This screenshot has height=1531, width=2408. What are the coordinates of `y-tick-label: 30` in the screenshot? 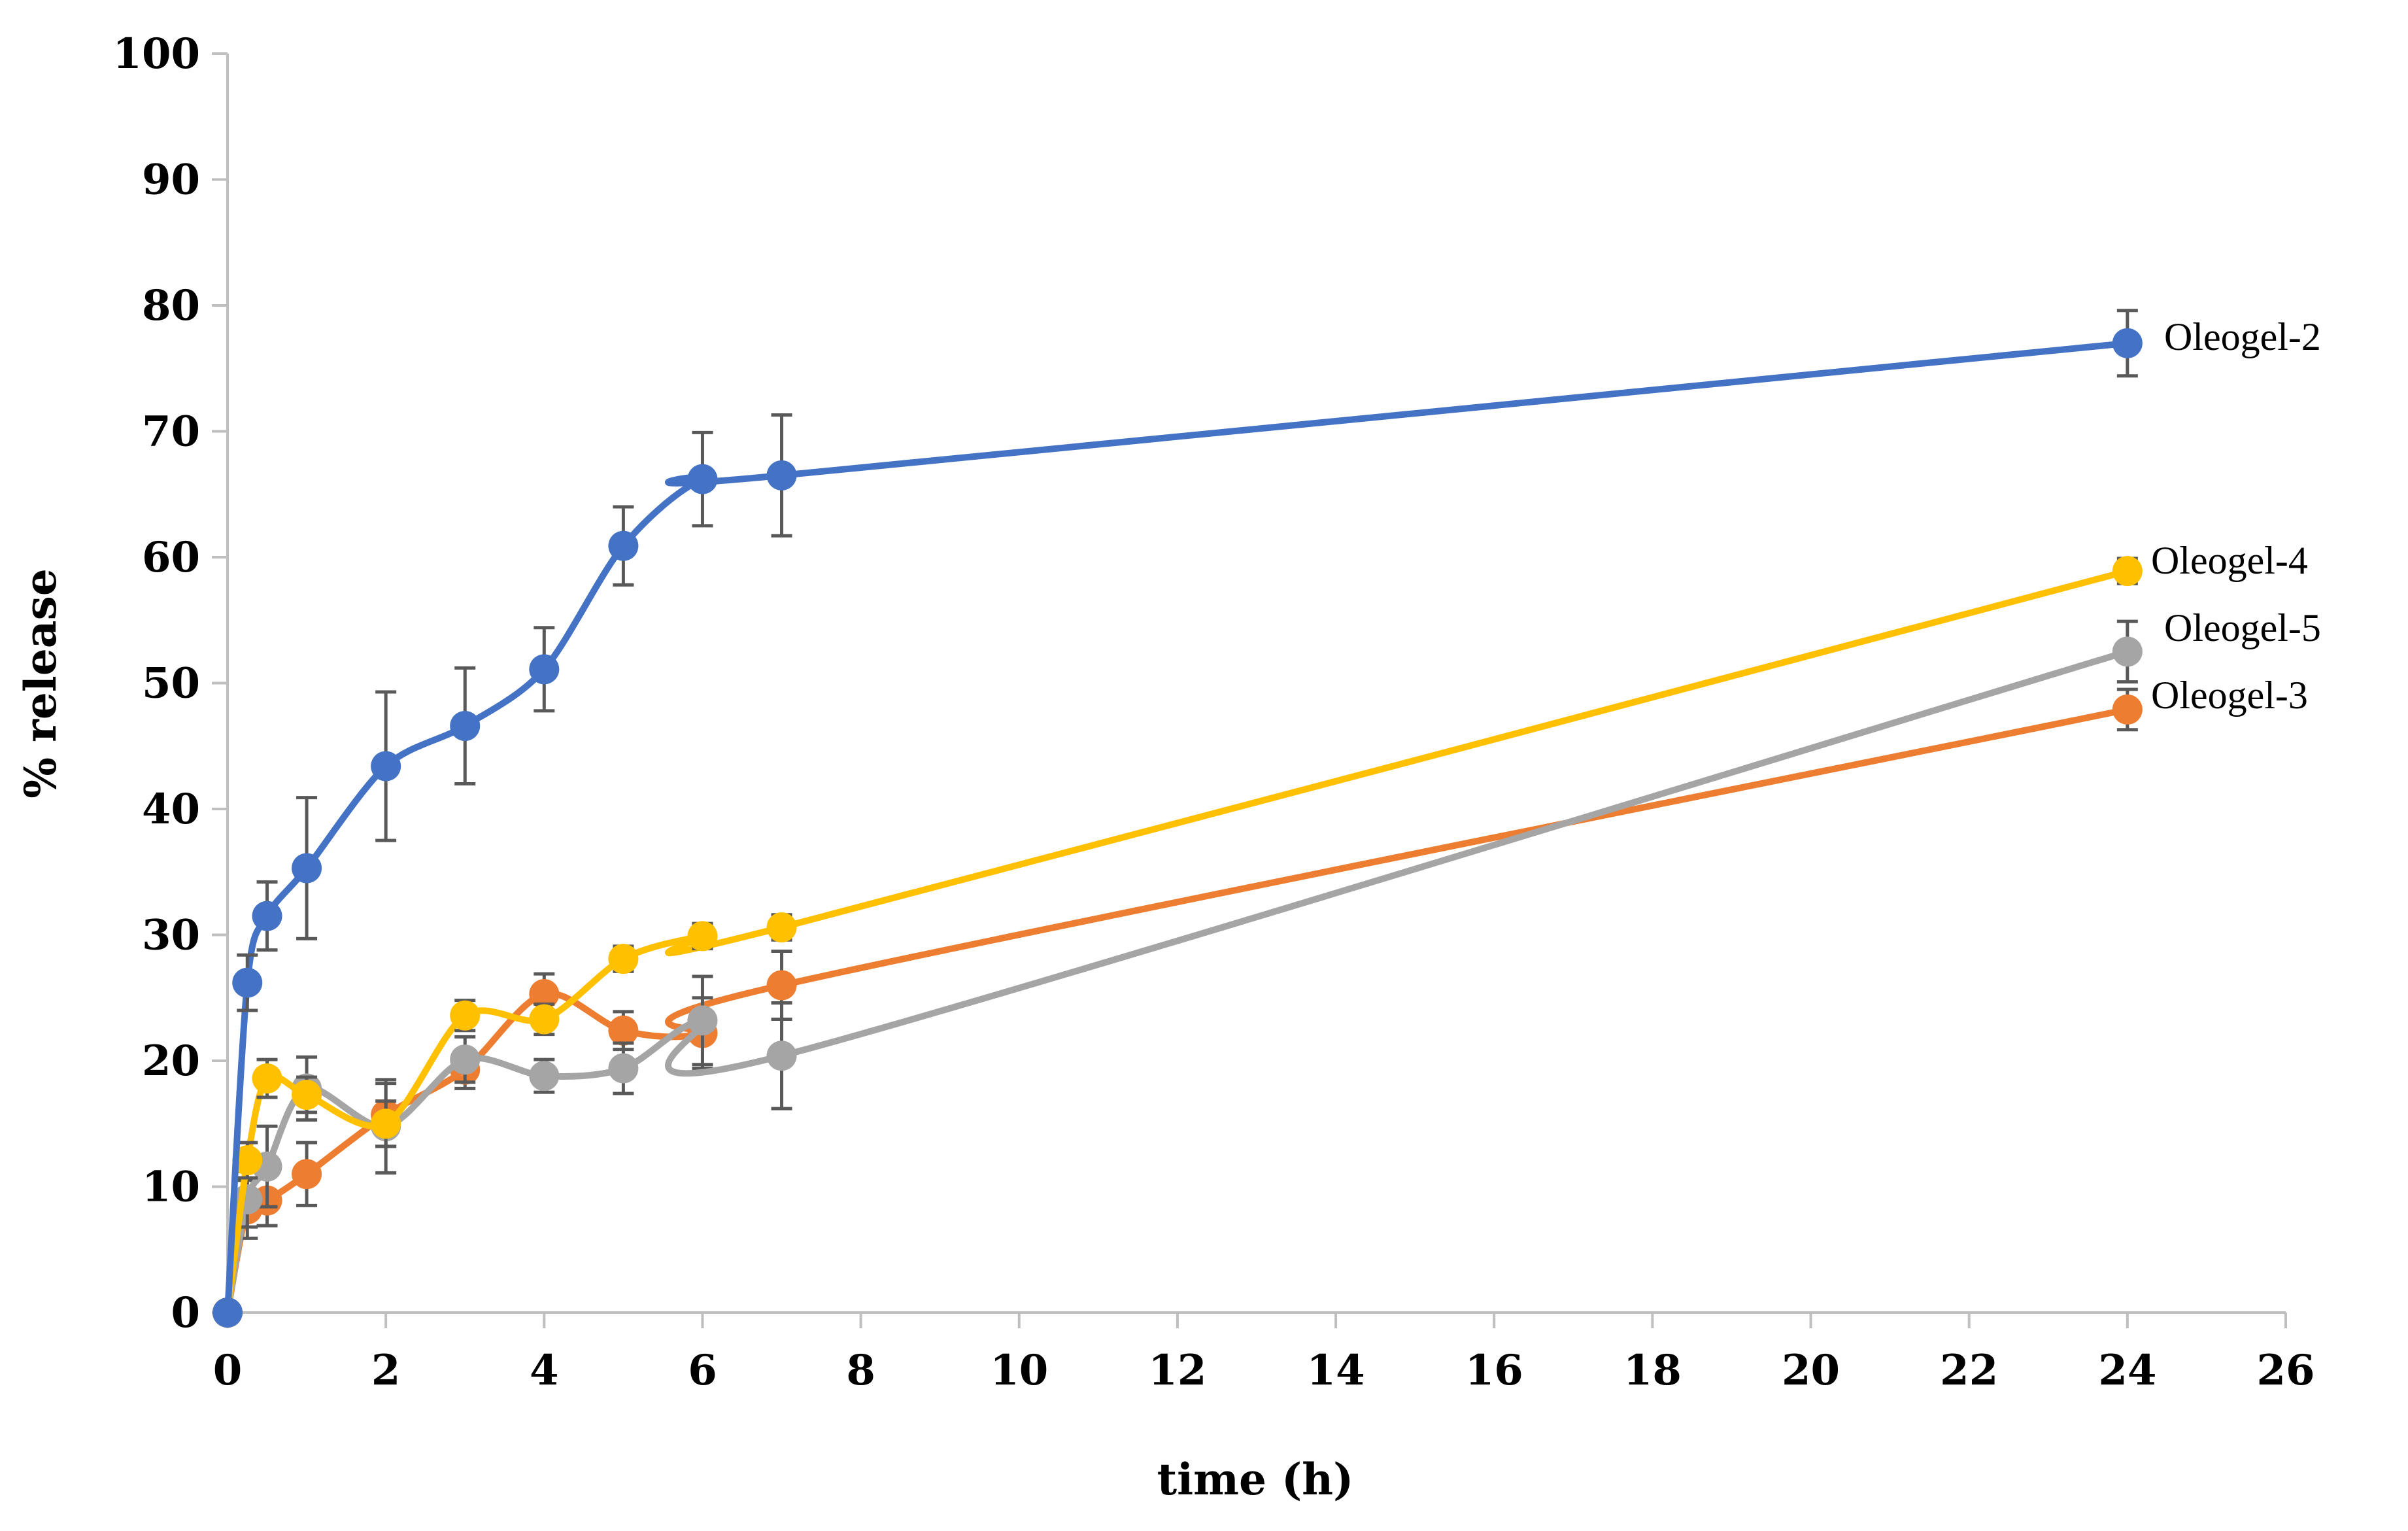 It's located at (171, 936).